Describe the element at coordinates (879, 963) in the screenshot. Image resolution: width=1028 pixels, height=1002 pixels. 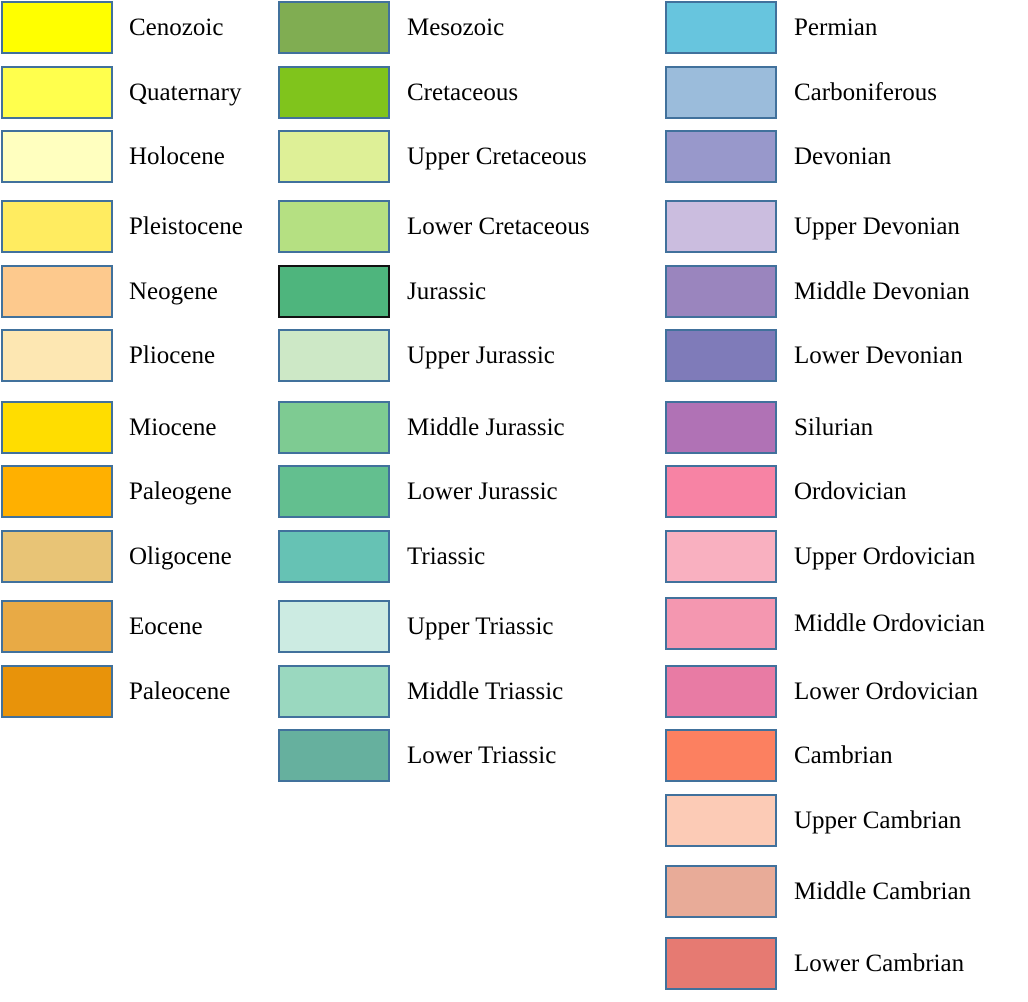
I see `lower-cambrian-label: Lower Cambrian` at that location.